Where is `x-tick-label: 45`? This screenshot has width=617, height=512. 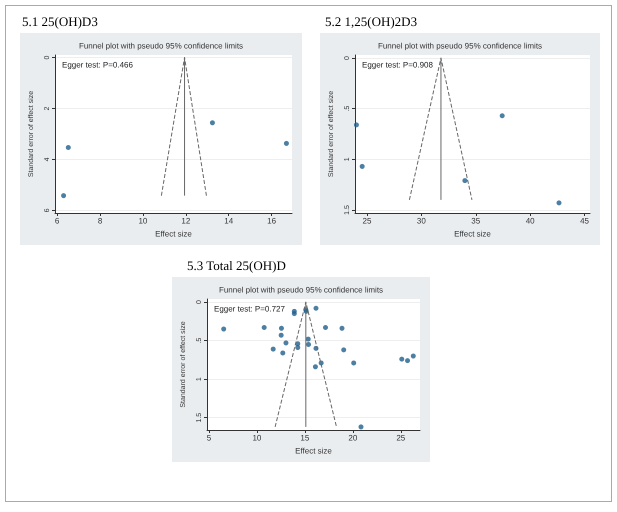
x-tick-label: 45 is located at coordinates (585, 221).